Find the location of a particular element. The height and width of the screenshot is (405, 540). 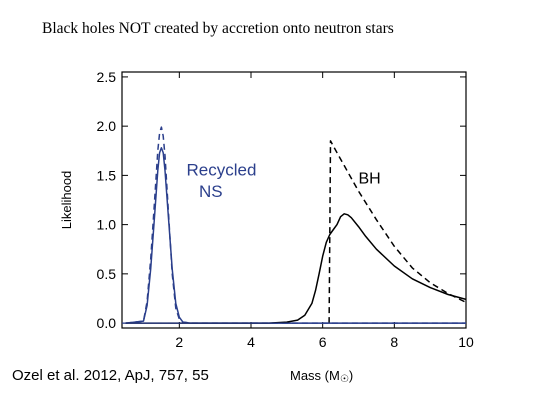

y-tick-label: 2.0 is located at coordinates (107, 126).